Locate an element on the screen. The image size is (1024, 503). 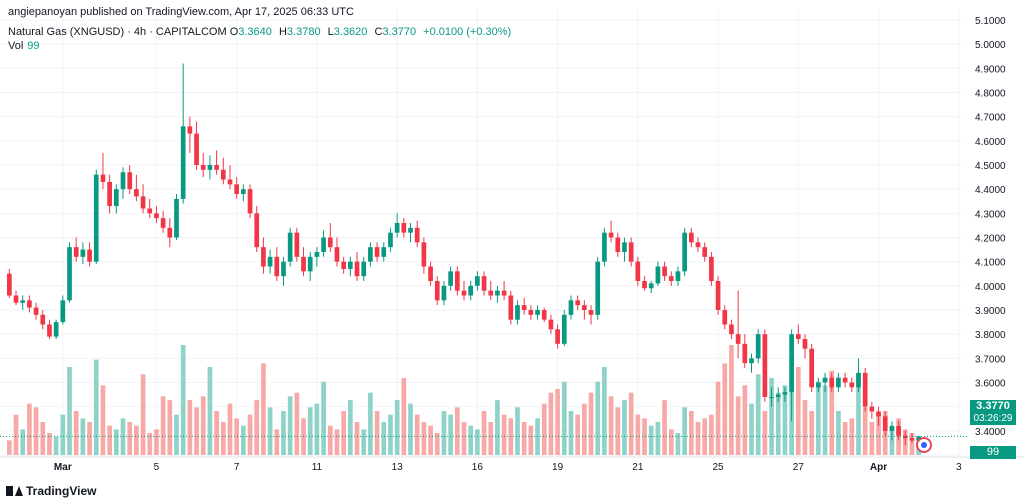
volume-label: Vol is located at coordinates (16, 46).